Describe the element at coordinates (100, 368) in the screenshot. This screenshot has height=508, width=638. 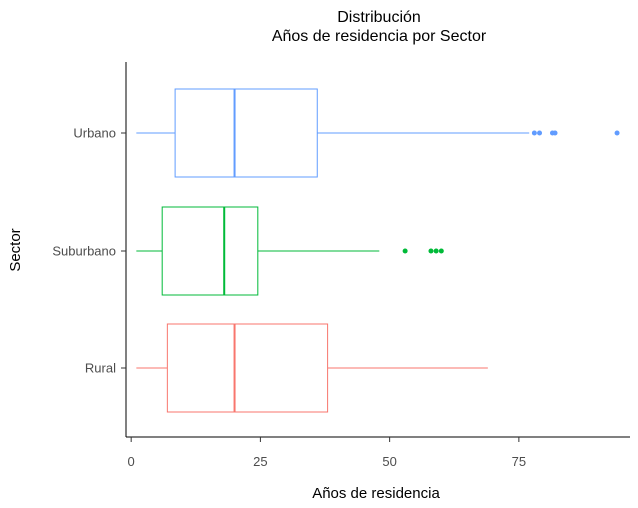
I see `y-tick-label-rural: Rural` at that location.